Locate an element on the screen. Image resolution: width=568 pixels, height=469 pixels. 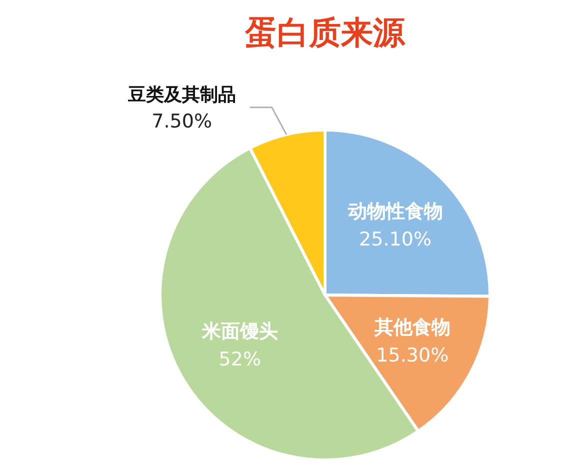
slice-label: 其他食物 is located at coordinates (411, 327).